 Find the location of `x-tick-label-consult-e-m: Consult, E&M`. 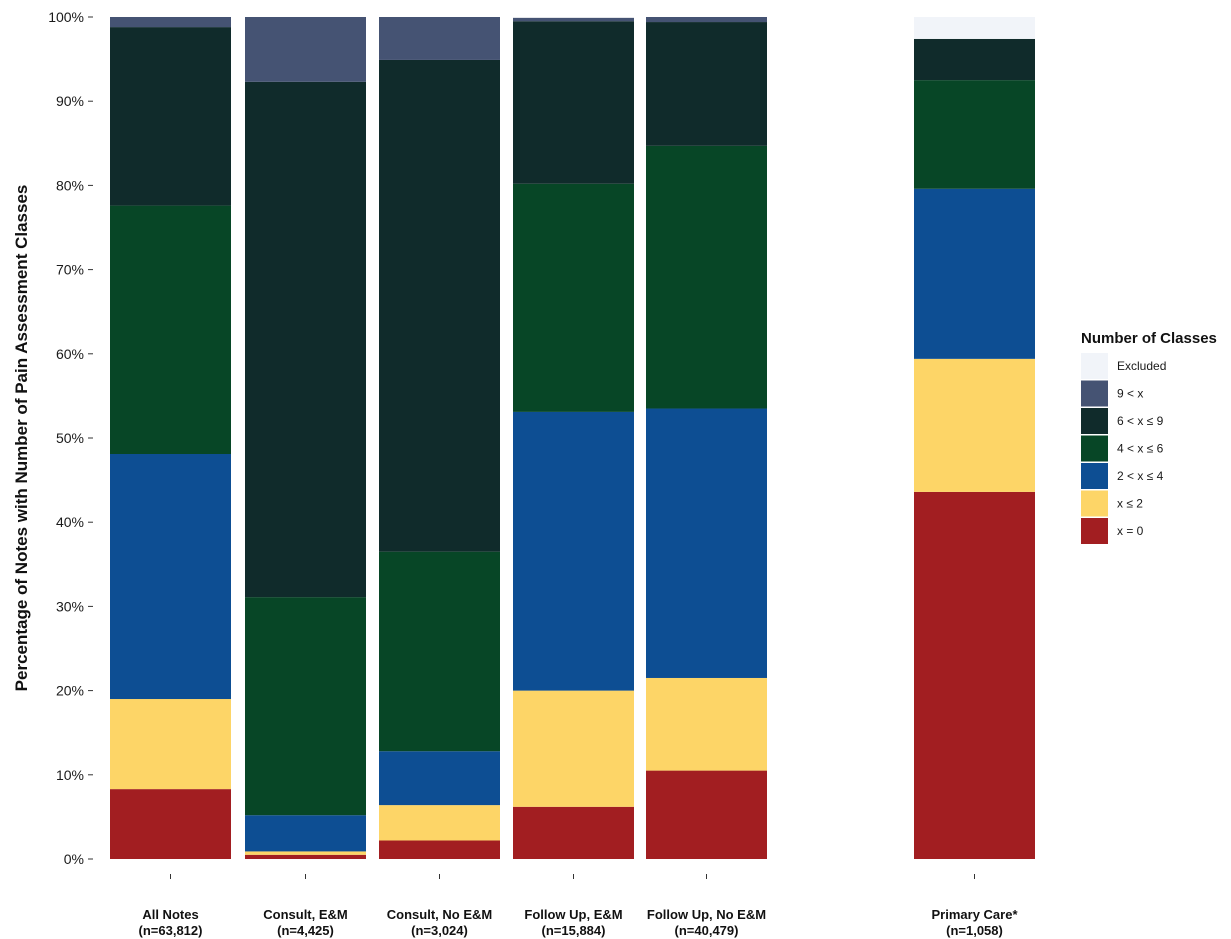

x-tick-label-consult-e-m: Consult, E&M is located at coordinates (305, 914).